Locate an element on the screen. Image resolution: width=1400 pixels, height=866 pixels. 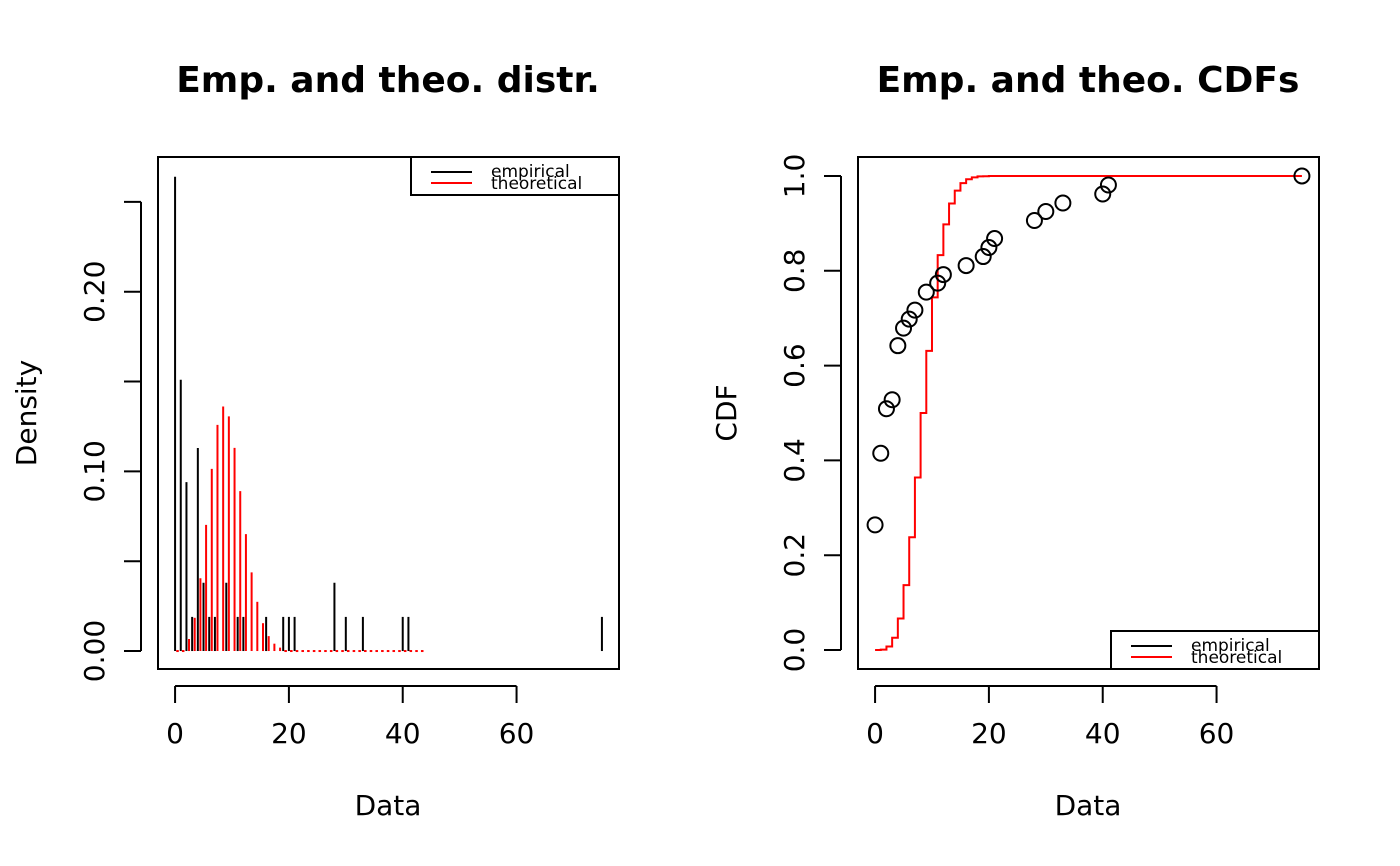
cdf-y-axis: 0.0 0.2 0.4 0.6 0.8 1.0 is located at coordinates (810, 413).